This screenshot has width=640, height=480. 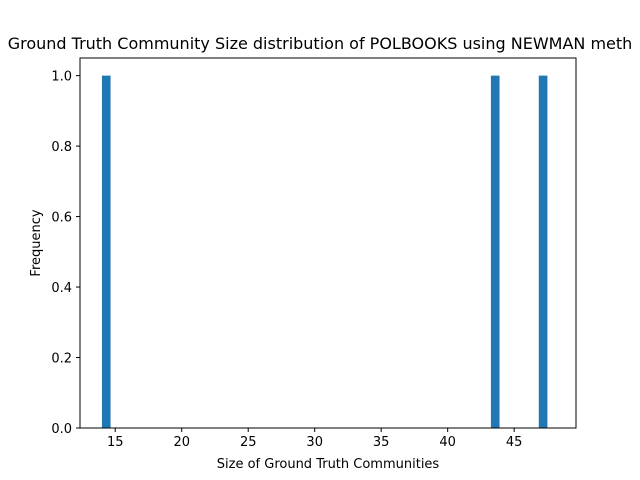 I want to click on x-axis-label: Size of Ground Truth Communities, so click(x=328, y=464).